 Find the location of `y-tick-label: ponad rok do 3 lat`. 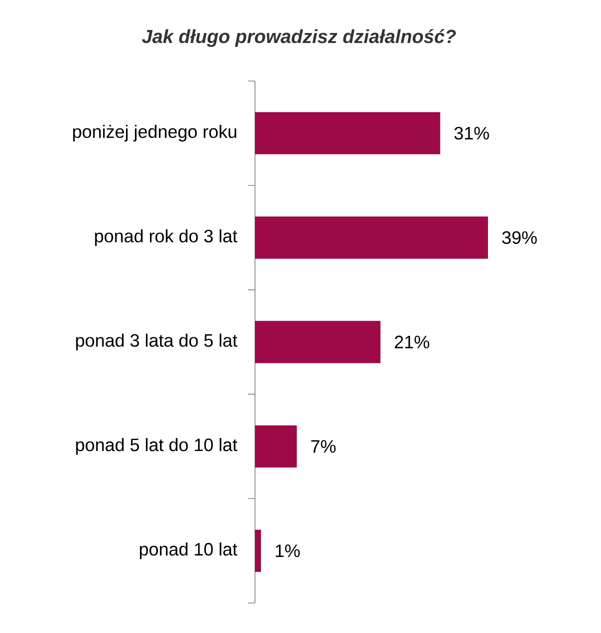

y-tick-label: ponad rok do 3 lat is located at coordinates (166, 237).